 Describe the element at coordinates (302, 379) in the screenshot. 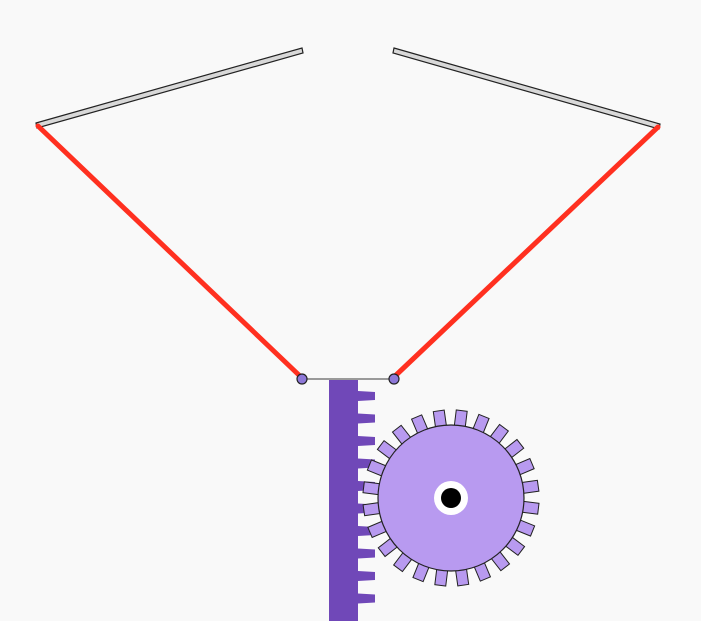

I see `left-joint` at that location.